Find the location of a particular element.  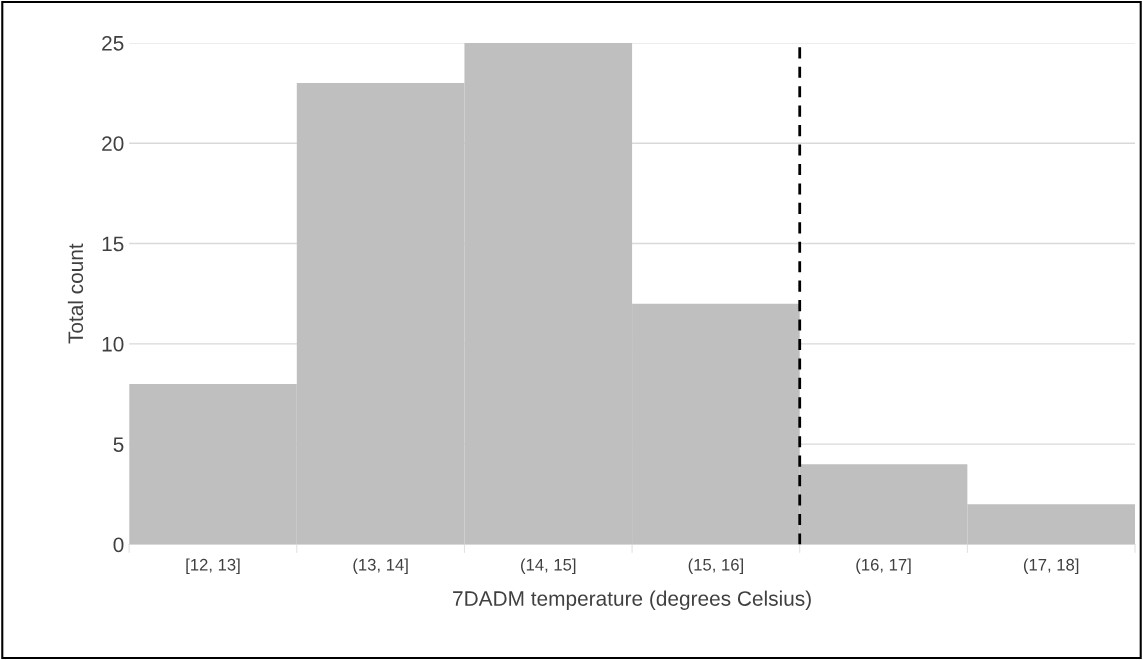

y-axis-title: Total count is located at coordinates (75, 293).